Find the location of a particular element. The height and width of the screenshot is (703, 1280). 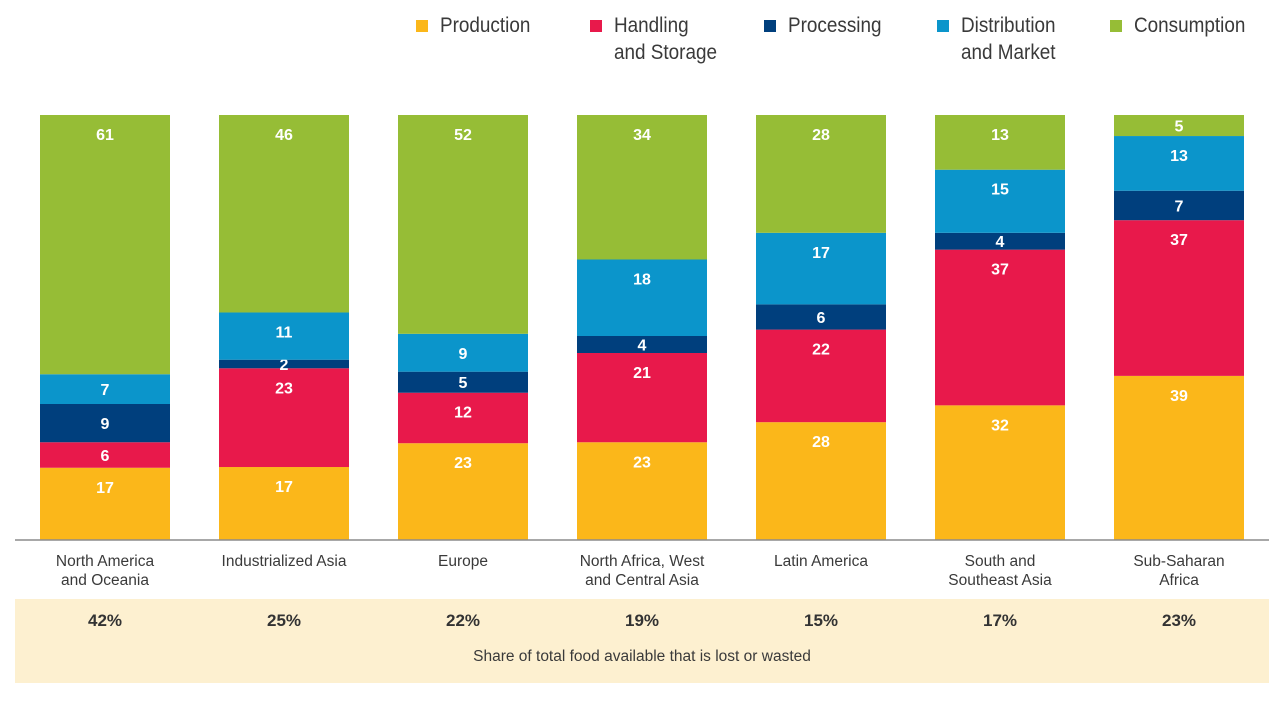

category-label: Latin America is located at coordinates (821, 561).